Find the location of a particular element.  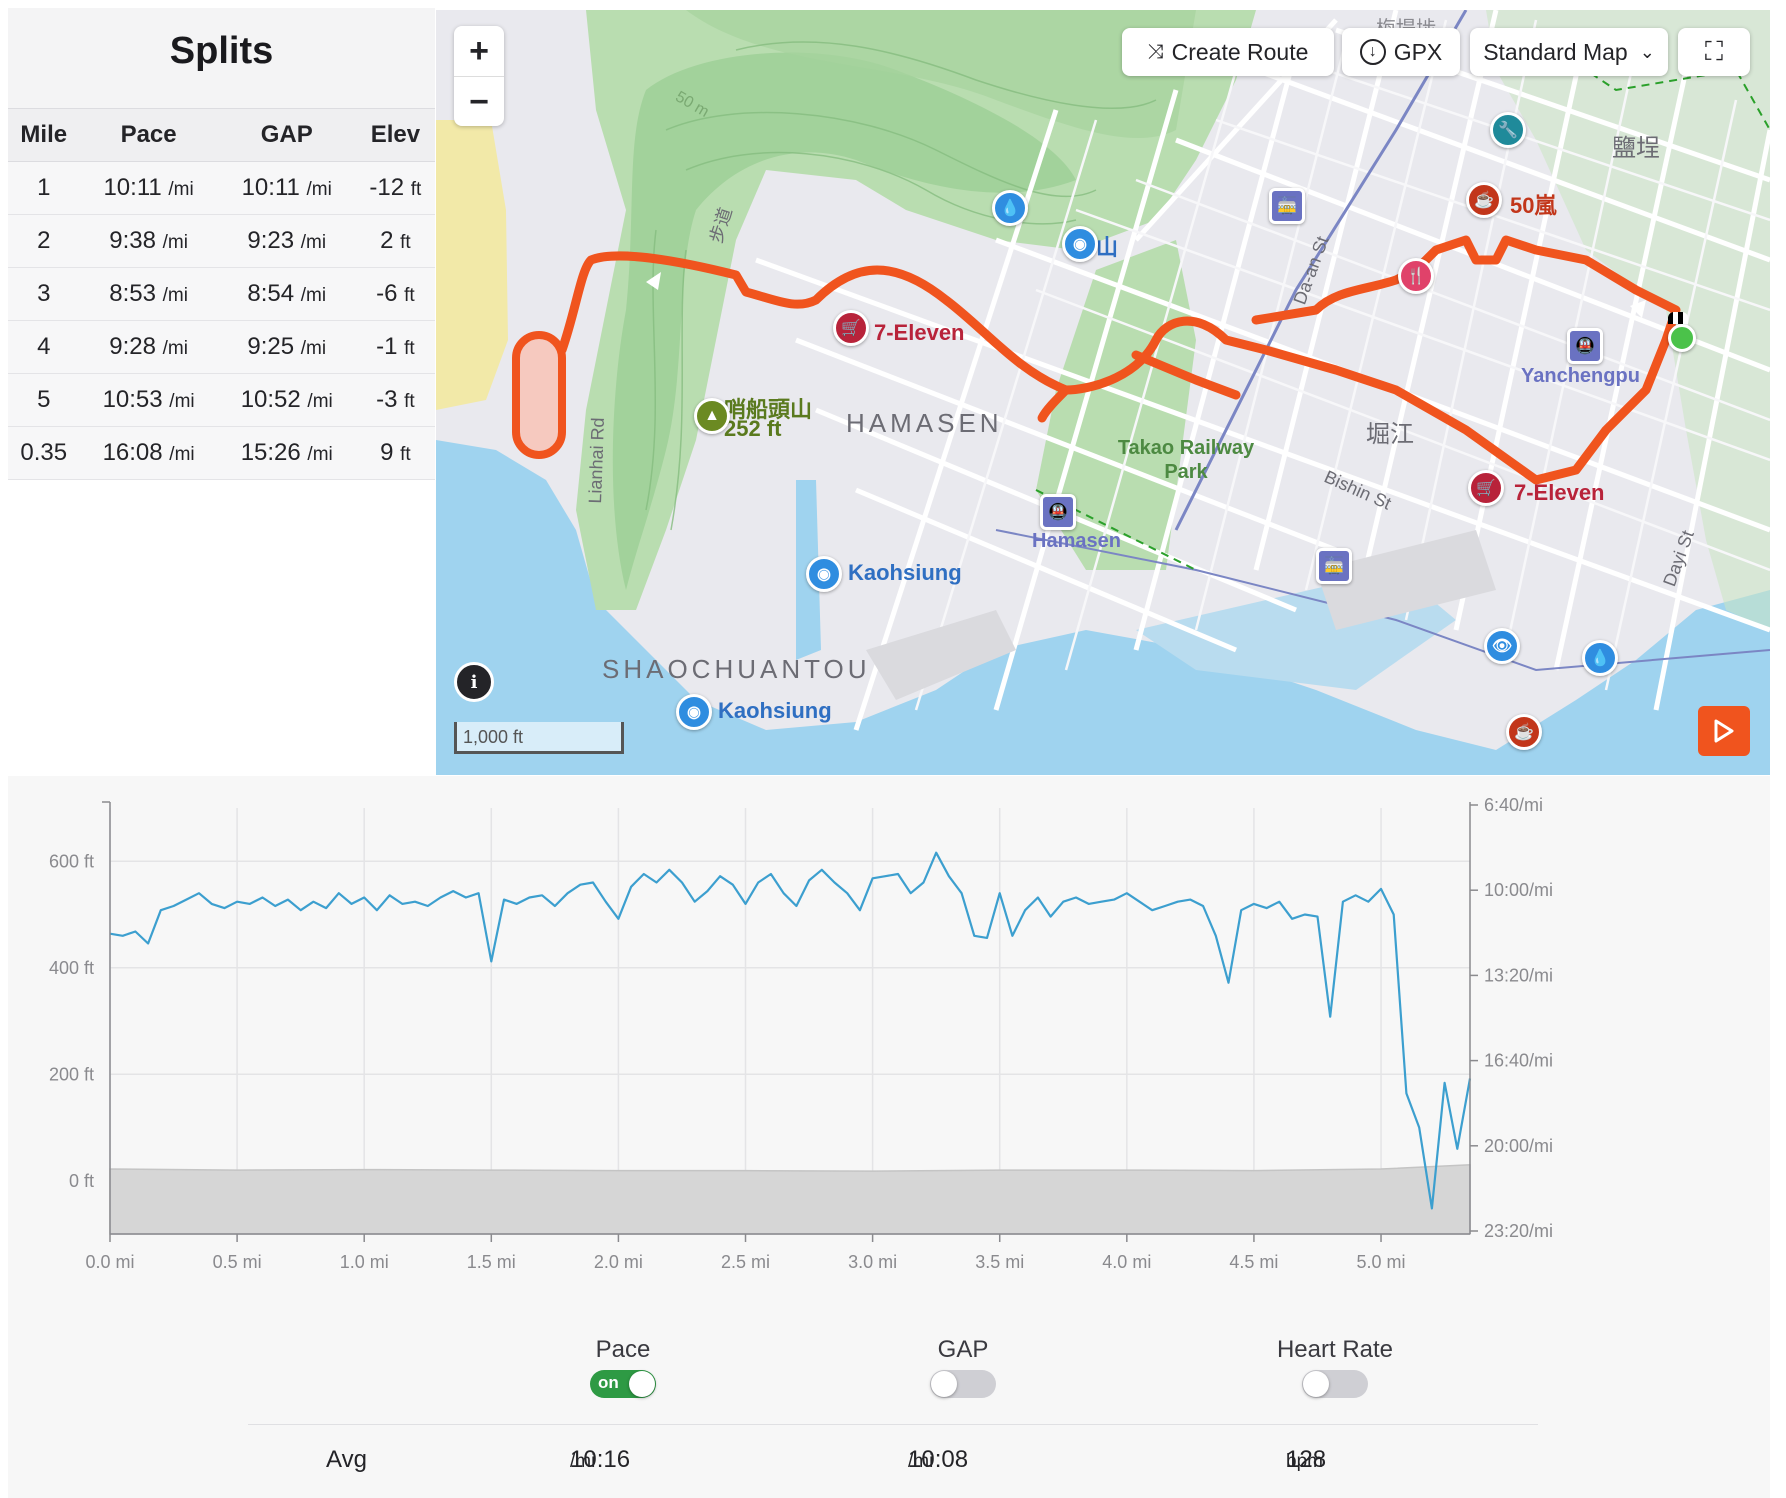

pace-toggle-switch: on is located at coordinates (623, 1384).